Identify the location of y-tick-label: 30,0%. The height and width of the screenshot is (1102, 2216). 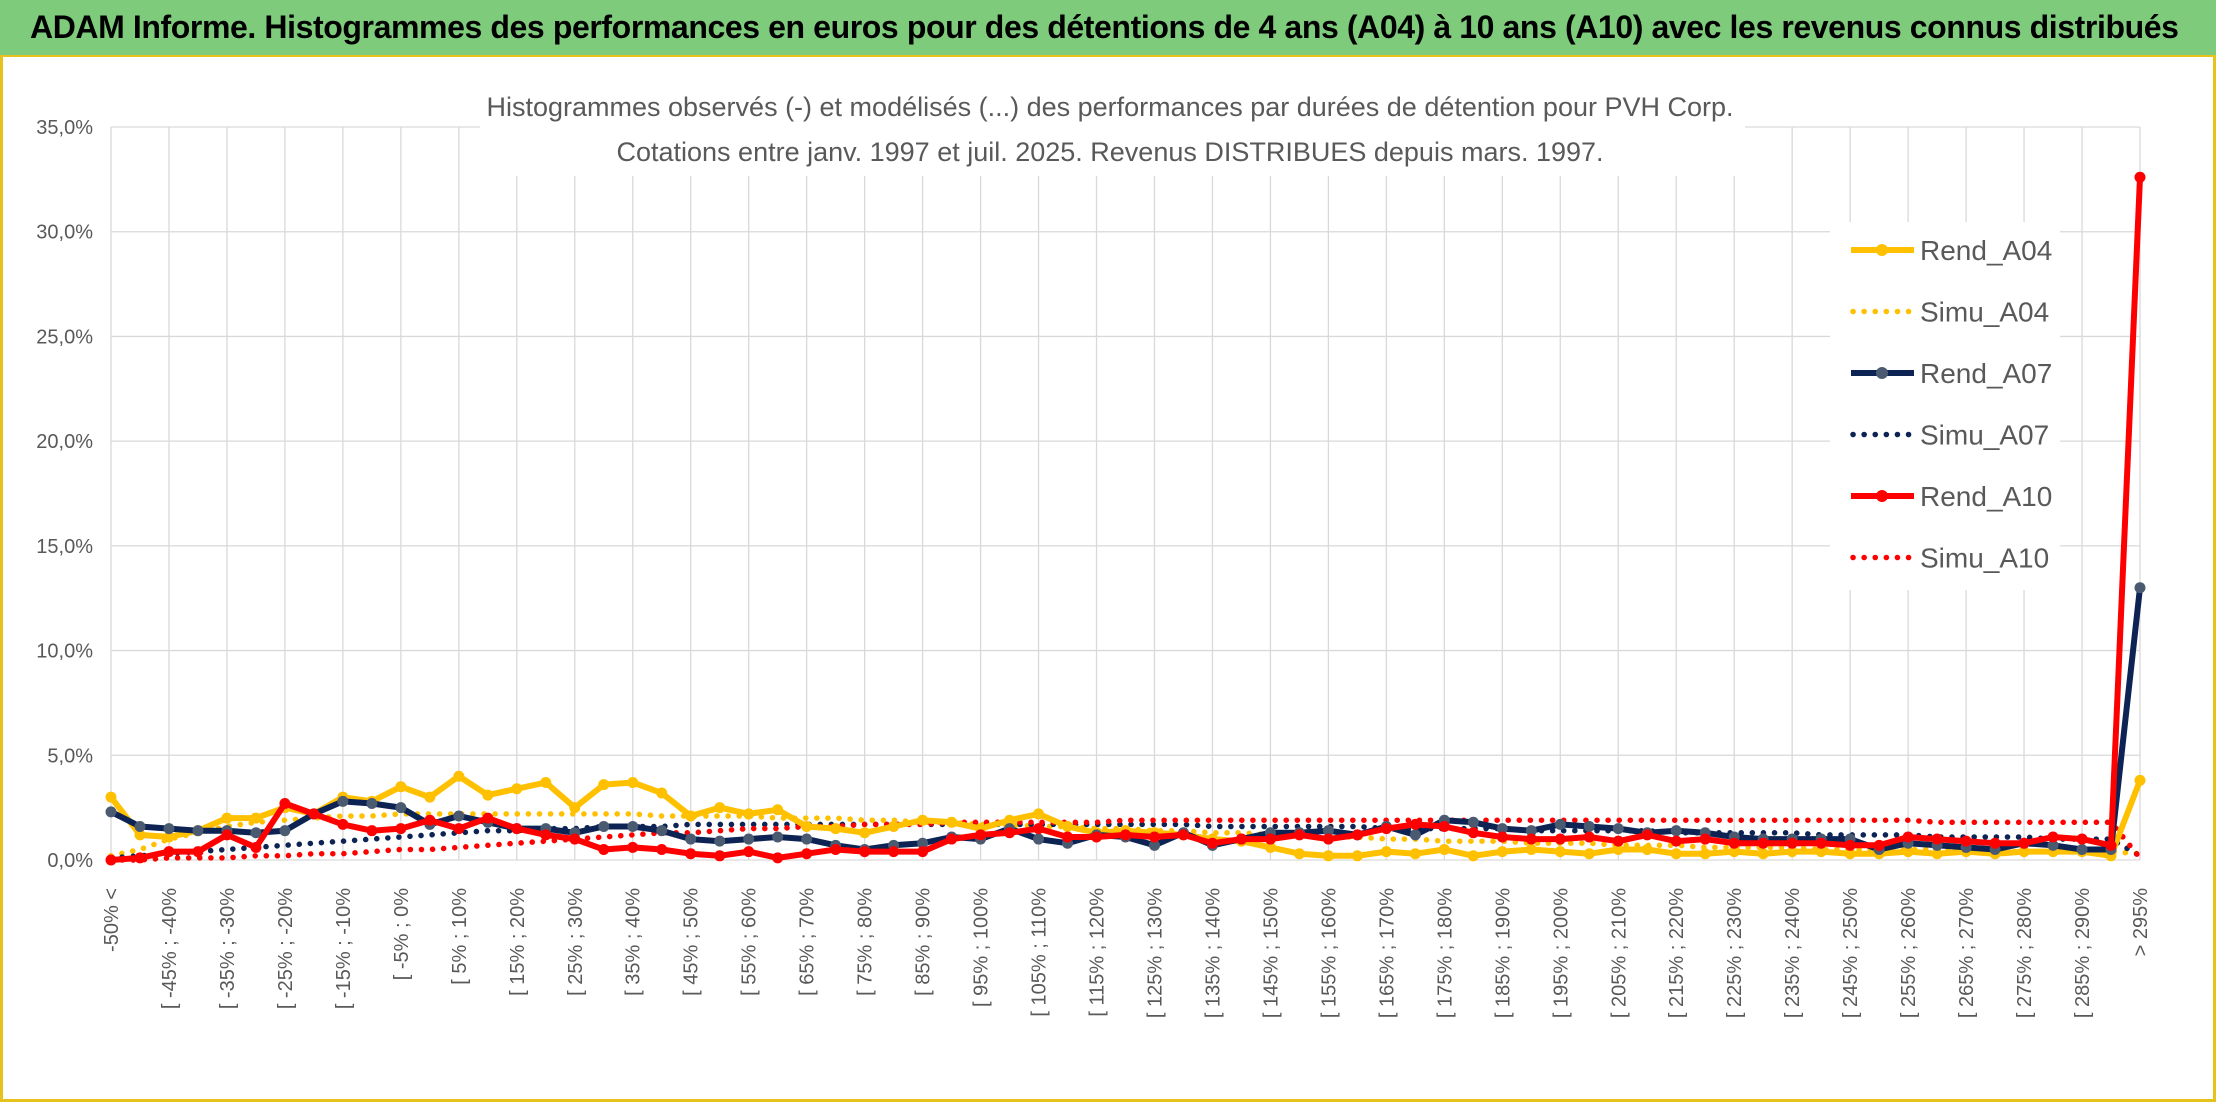
(64, 233).